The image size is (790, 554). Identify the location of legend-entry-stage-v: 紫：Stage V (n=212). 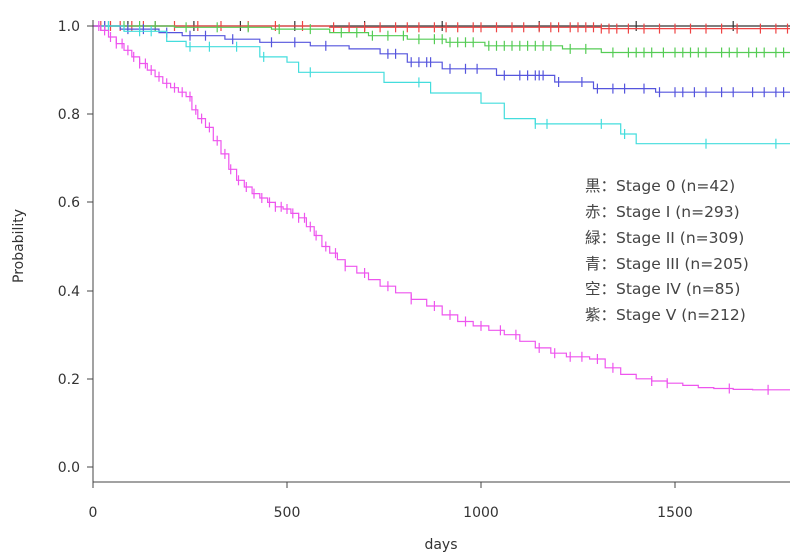
(665, 315).